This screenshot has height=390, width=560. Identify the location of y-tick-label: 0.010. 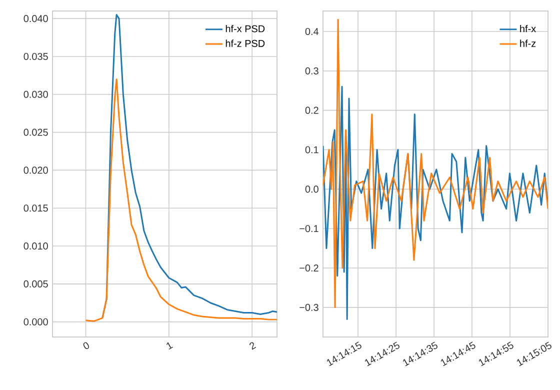
(36, 246).